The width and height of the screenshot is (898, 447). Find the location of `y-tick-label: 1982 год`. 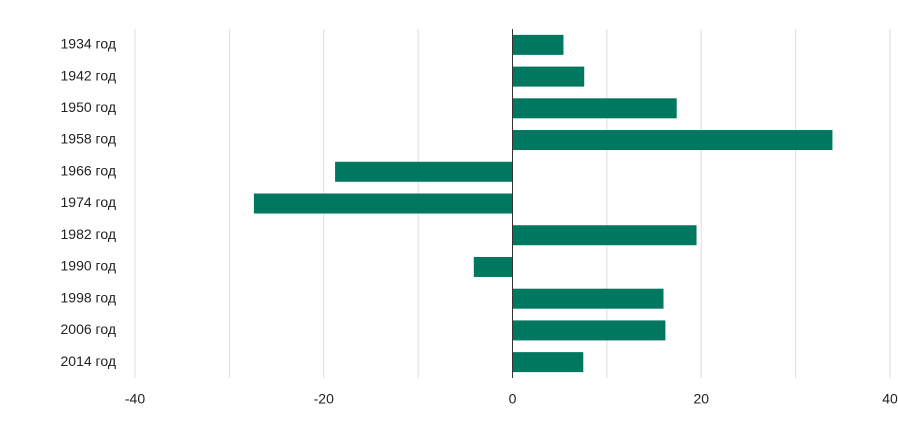

y-tick-label: 1982 год is located at coordinates (88, 234).